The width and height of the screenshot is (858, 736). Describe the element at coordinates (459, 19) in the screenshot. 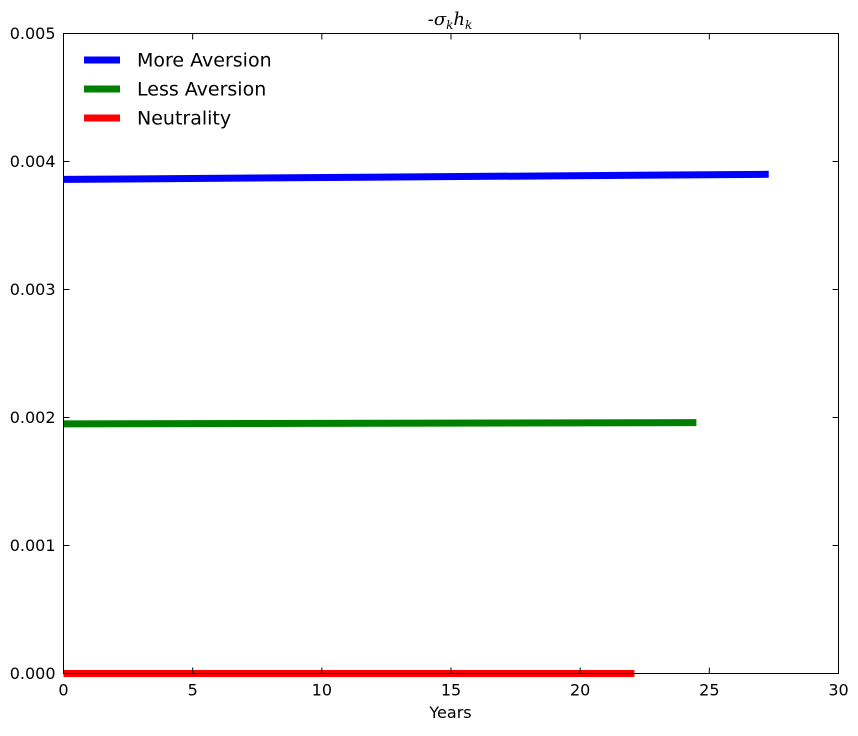

I see `chart-title-part: h` at that location.